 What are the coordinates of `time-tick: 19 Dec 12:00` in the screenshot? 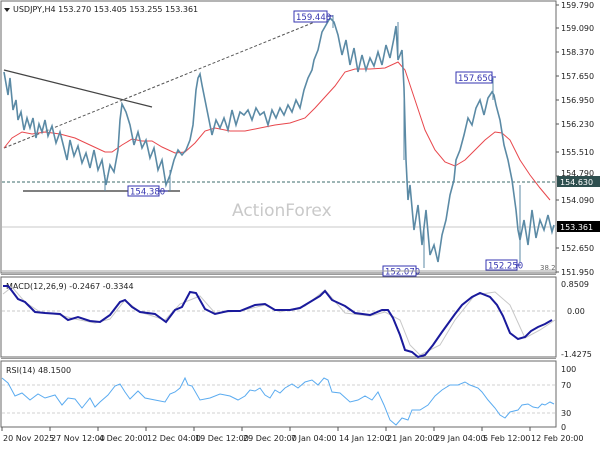 It's located at (222, 438).